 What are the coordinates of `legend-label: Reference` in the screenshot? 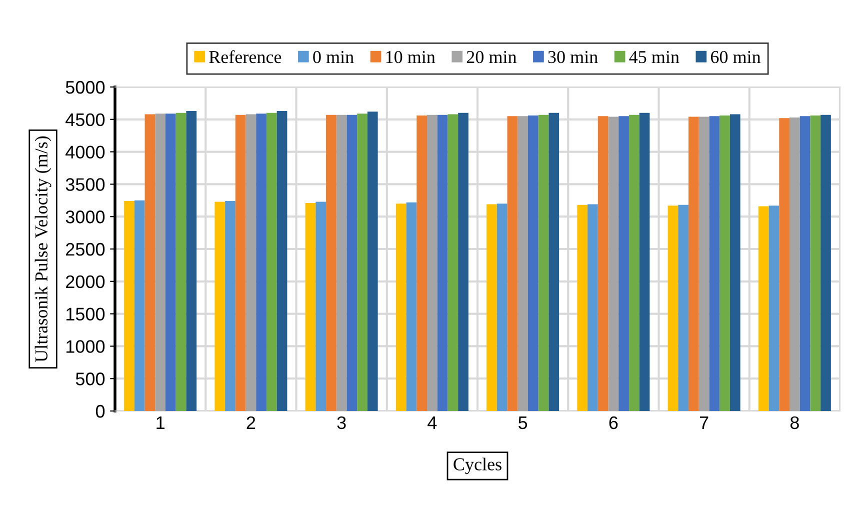 It's located at (245, 57).